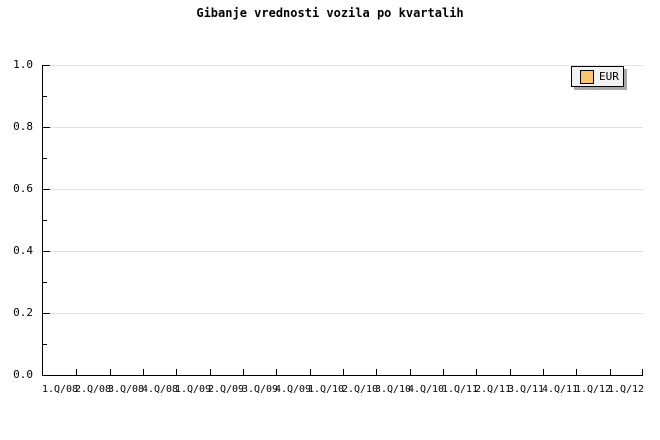 The width and height of the screenshot is (660, 440). I want to click on x-tick-label: 2.Q/08, so click(93, 389).